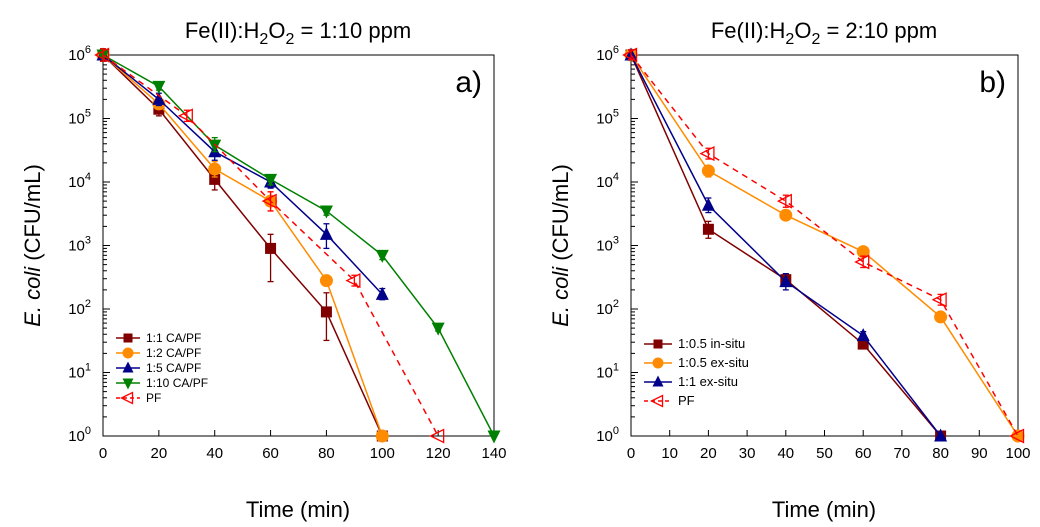  I want to click on x-tick-label: 70, so click(902, 453).